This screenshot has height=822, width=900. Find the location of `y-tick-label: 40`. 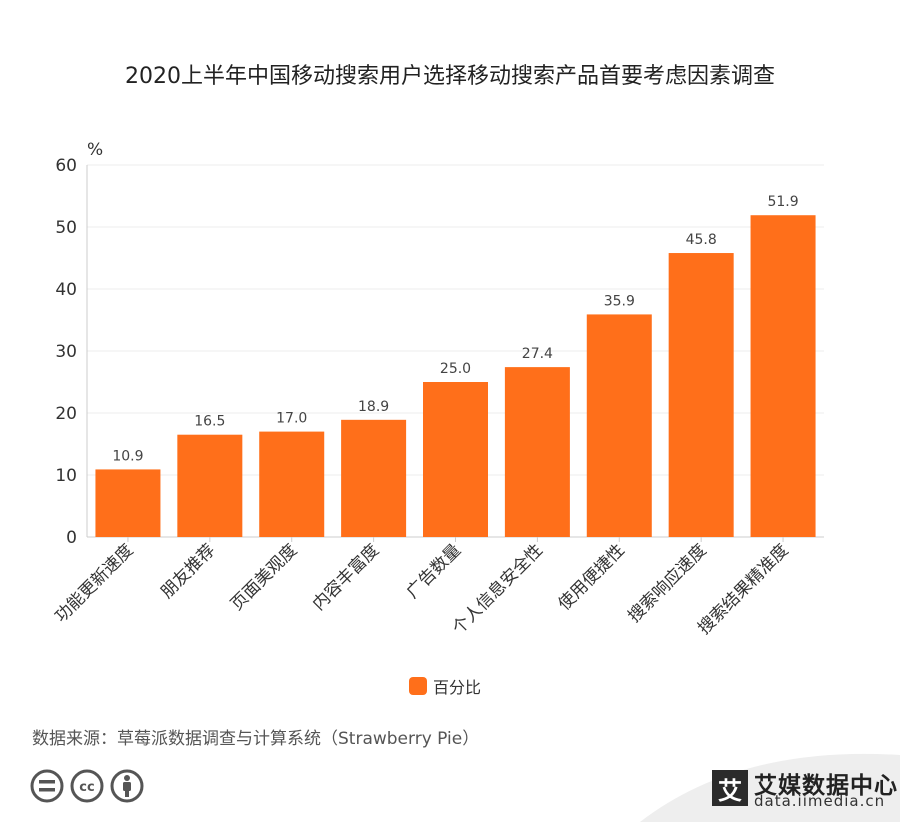

y-tick-label: 40 is located at coordinates (66, 290).